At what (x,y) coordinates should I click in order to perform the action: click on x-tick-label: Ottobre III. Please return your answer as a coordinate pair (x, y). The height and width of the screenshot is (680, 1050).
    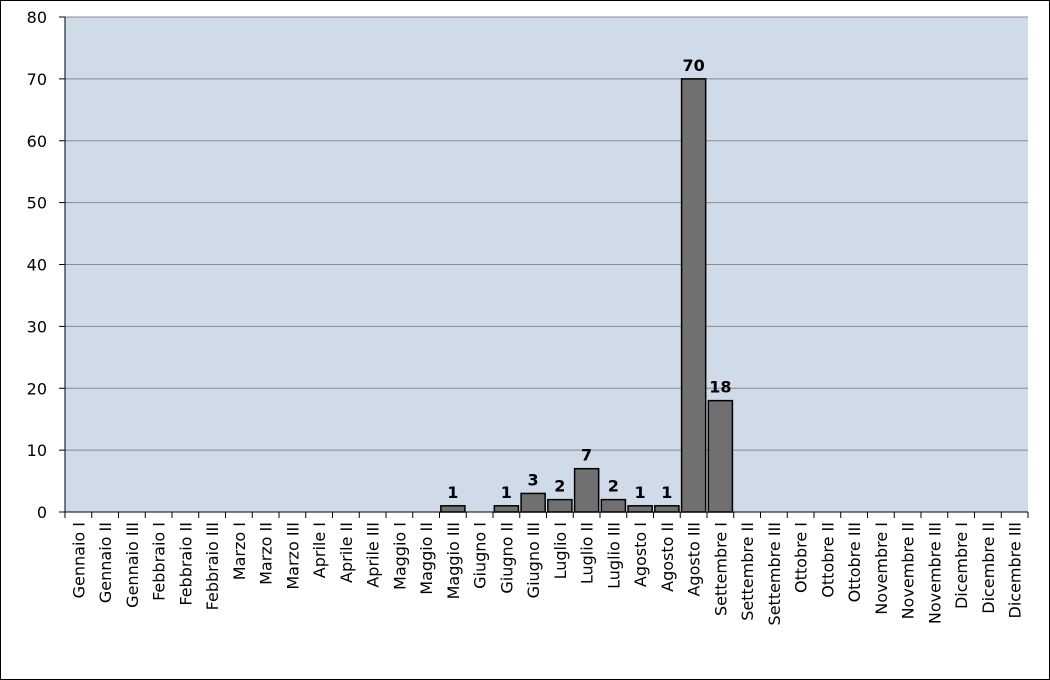
    Looking at the image, I should click on (854, 562).